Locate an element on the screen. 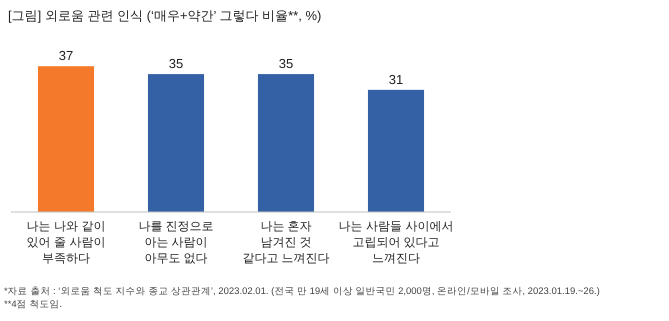 The image size is (669, 321). x-tick-label: 나는 사람들 사이에서 고립되어 있다고 느껴진다 is located at coordinates (396, 242).